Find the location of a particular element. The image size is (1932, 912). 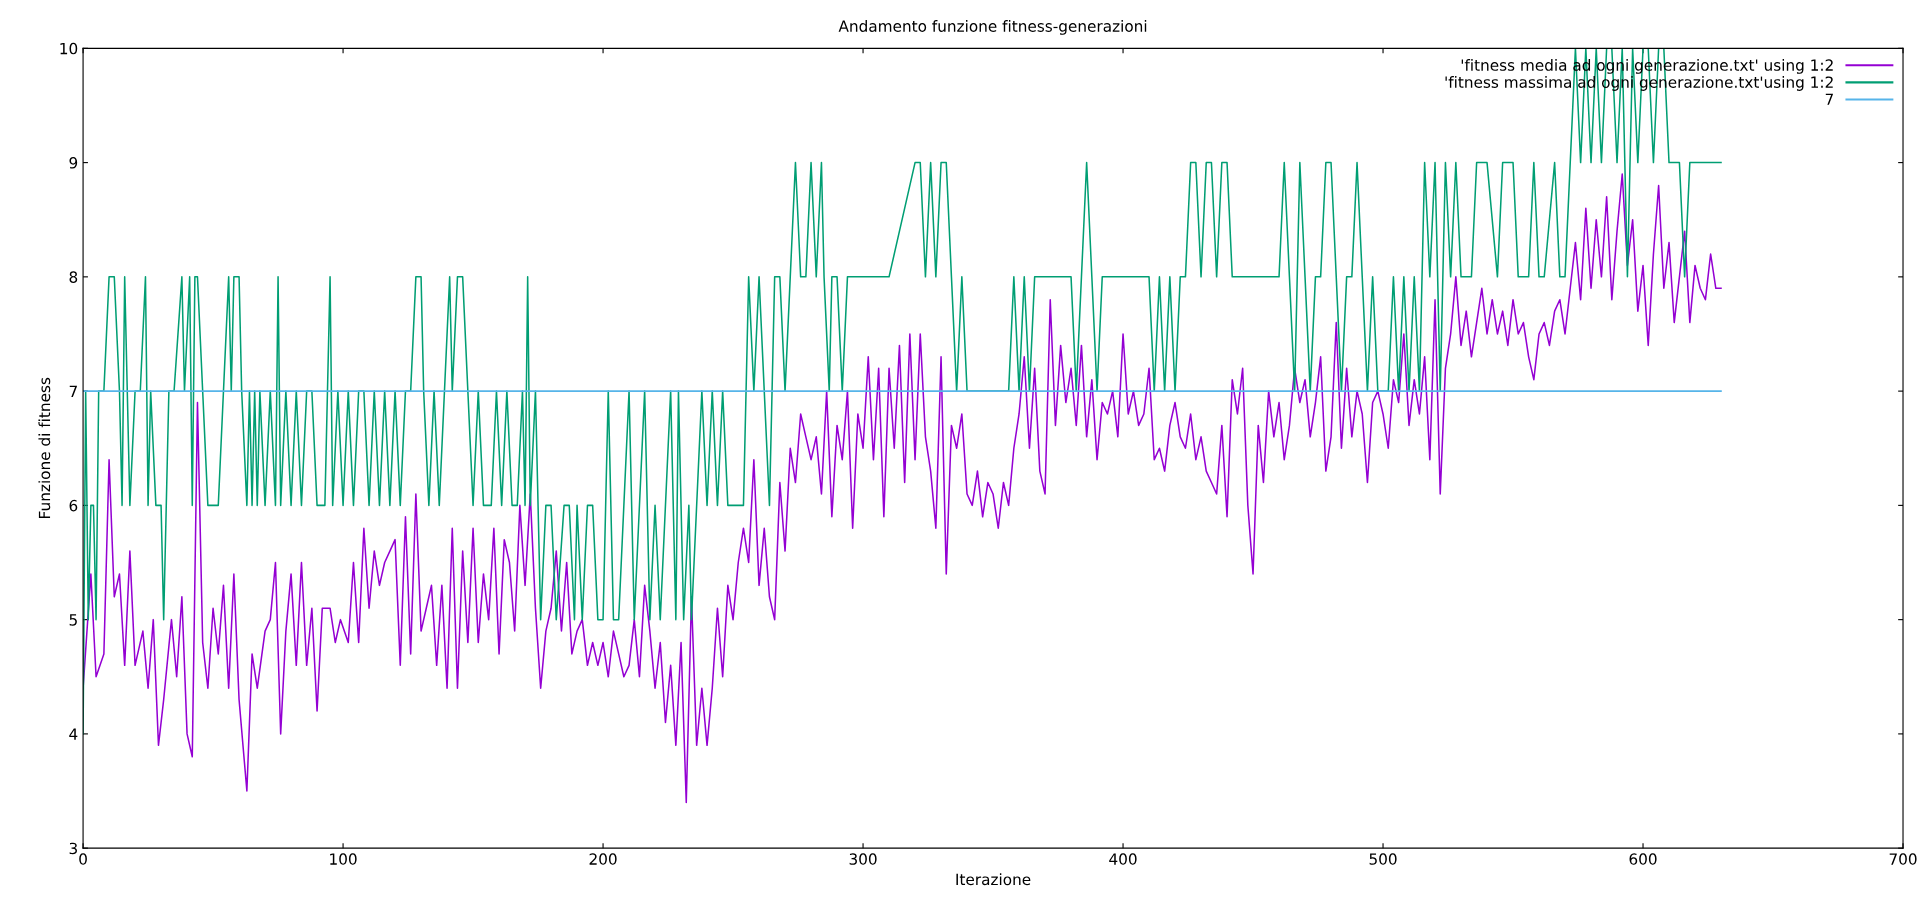

y-tick-label: 3 is located at coordinates (73, 848).